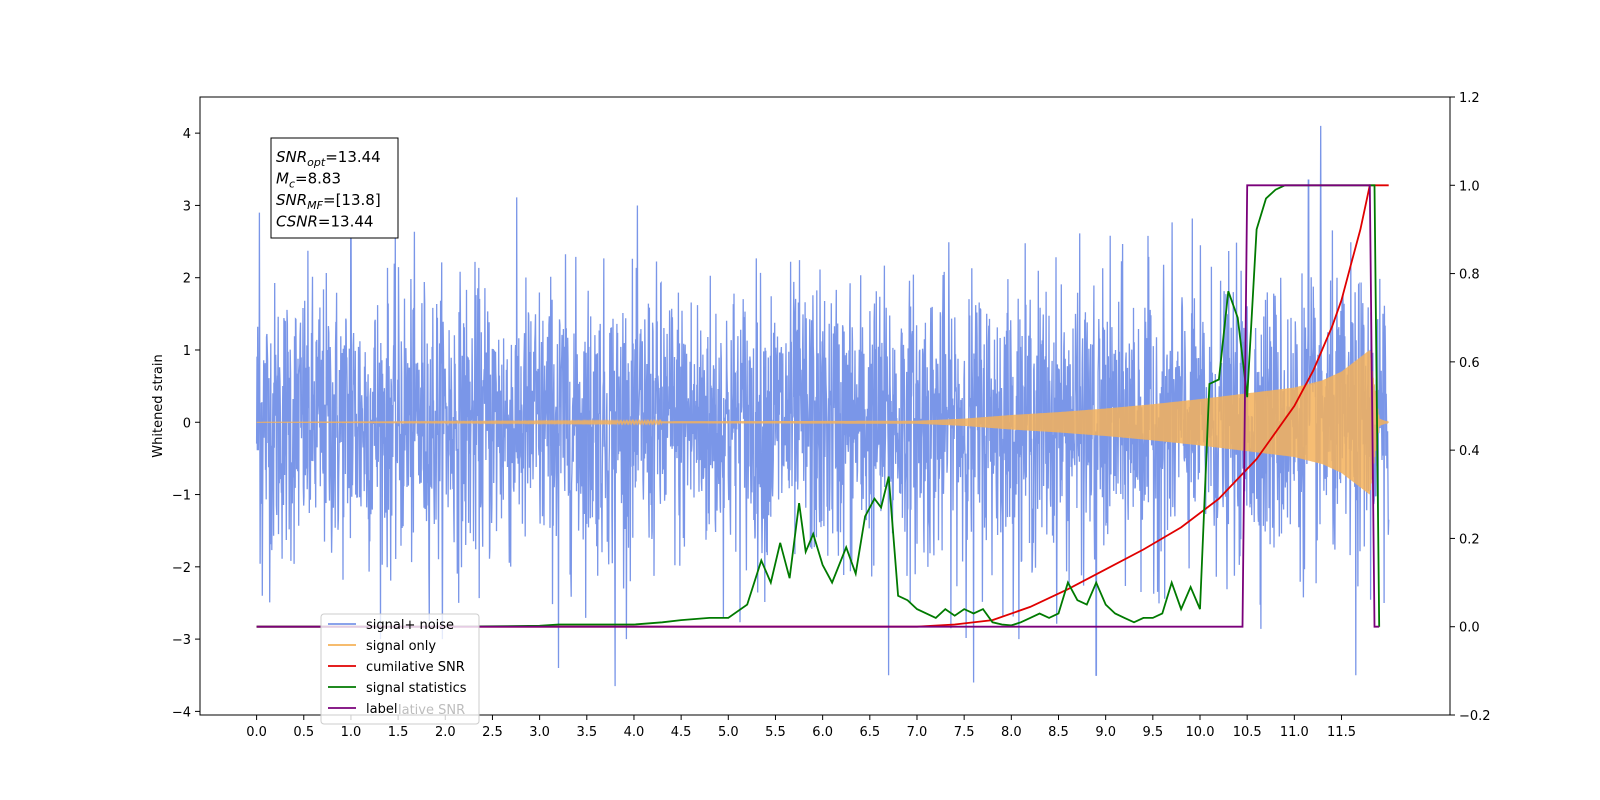  Describe the element at coordinates (1469, 186) in the screenshot. I see `y-right-tick-label: 1.0` at that location.